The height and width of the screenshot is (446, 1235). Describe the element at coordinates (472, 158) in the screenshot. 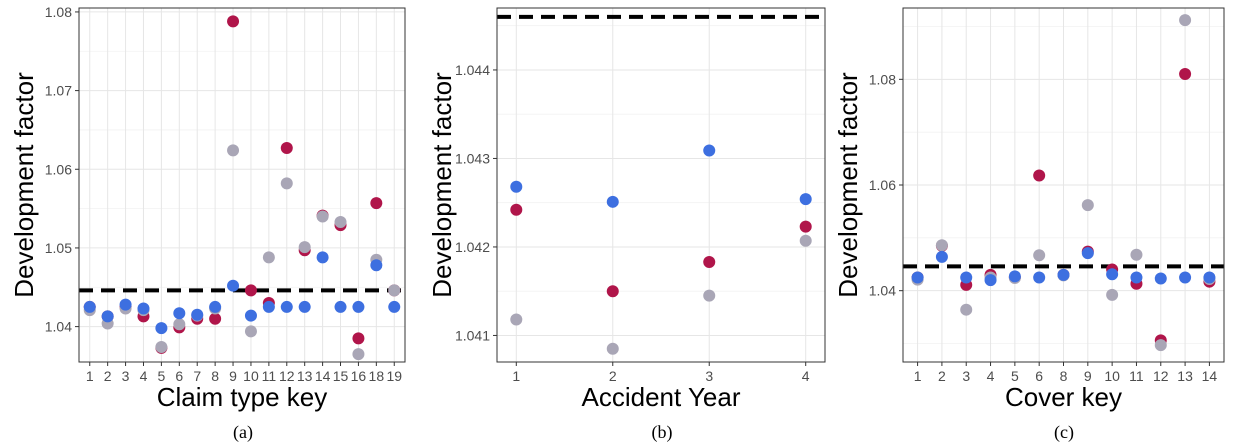

I see `y-tick-label: 1.043` at that location.